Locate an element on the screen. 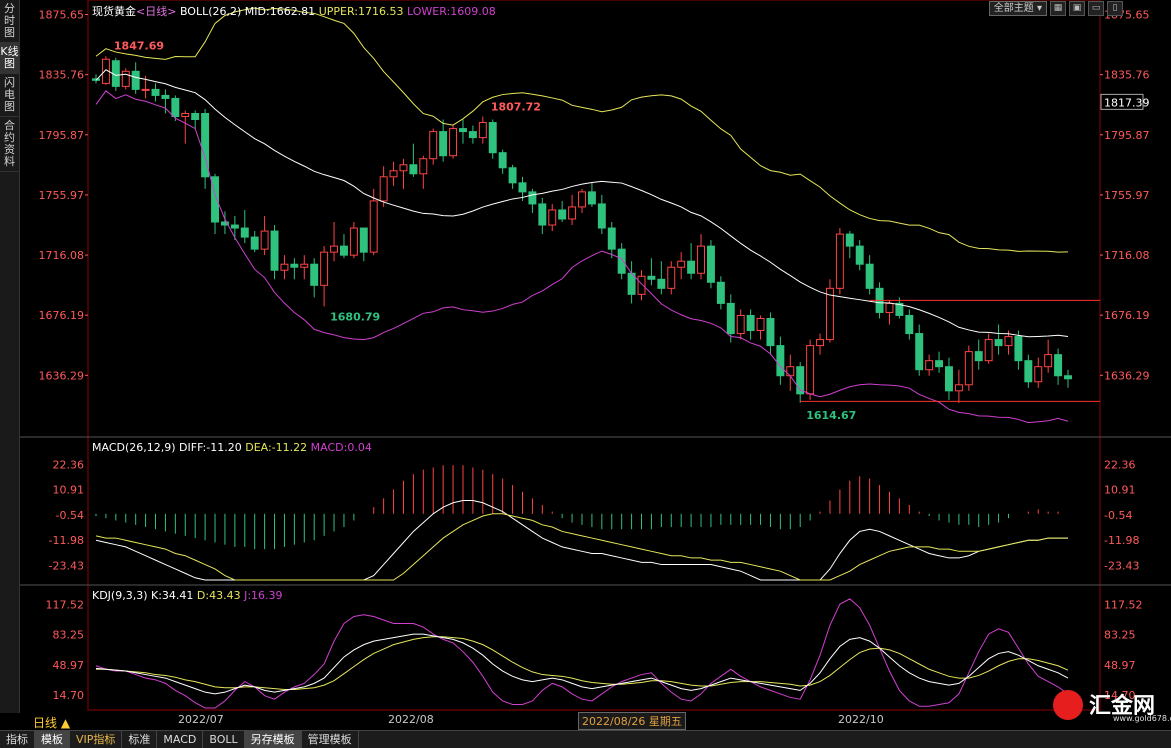  kdj-tick-left: 48.97 is located at coordinates (69, 665).